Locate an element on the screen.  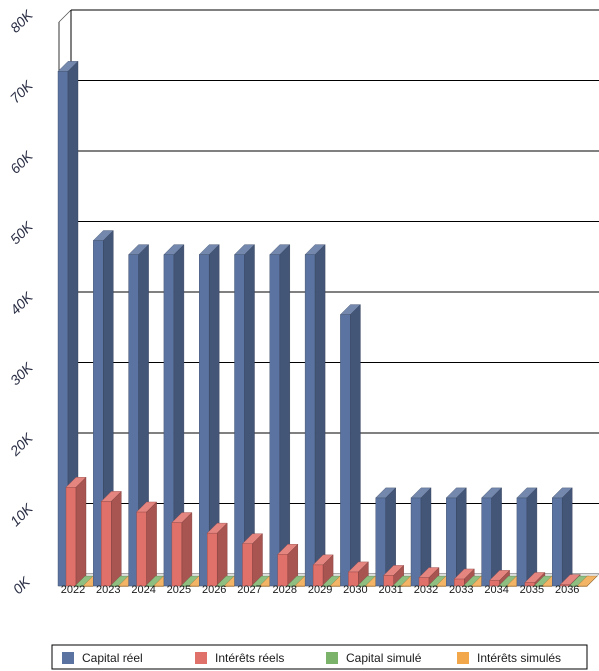
y-tick-label: 30K is located at coordinates (21, 373).